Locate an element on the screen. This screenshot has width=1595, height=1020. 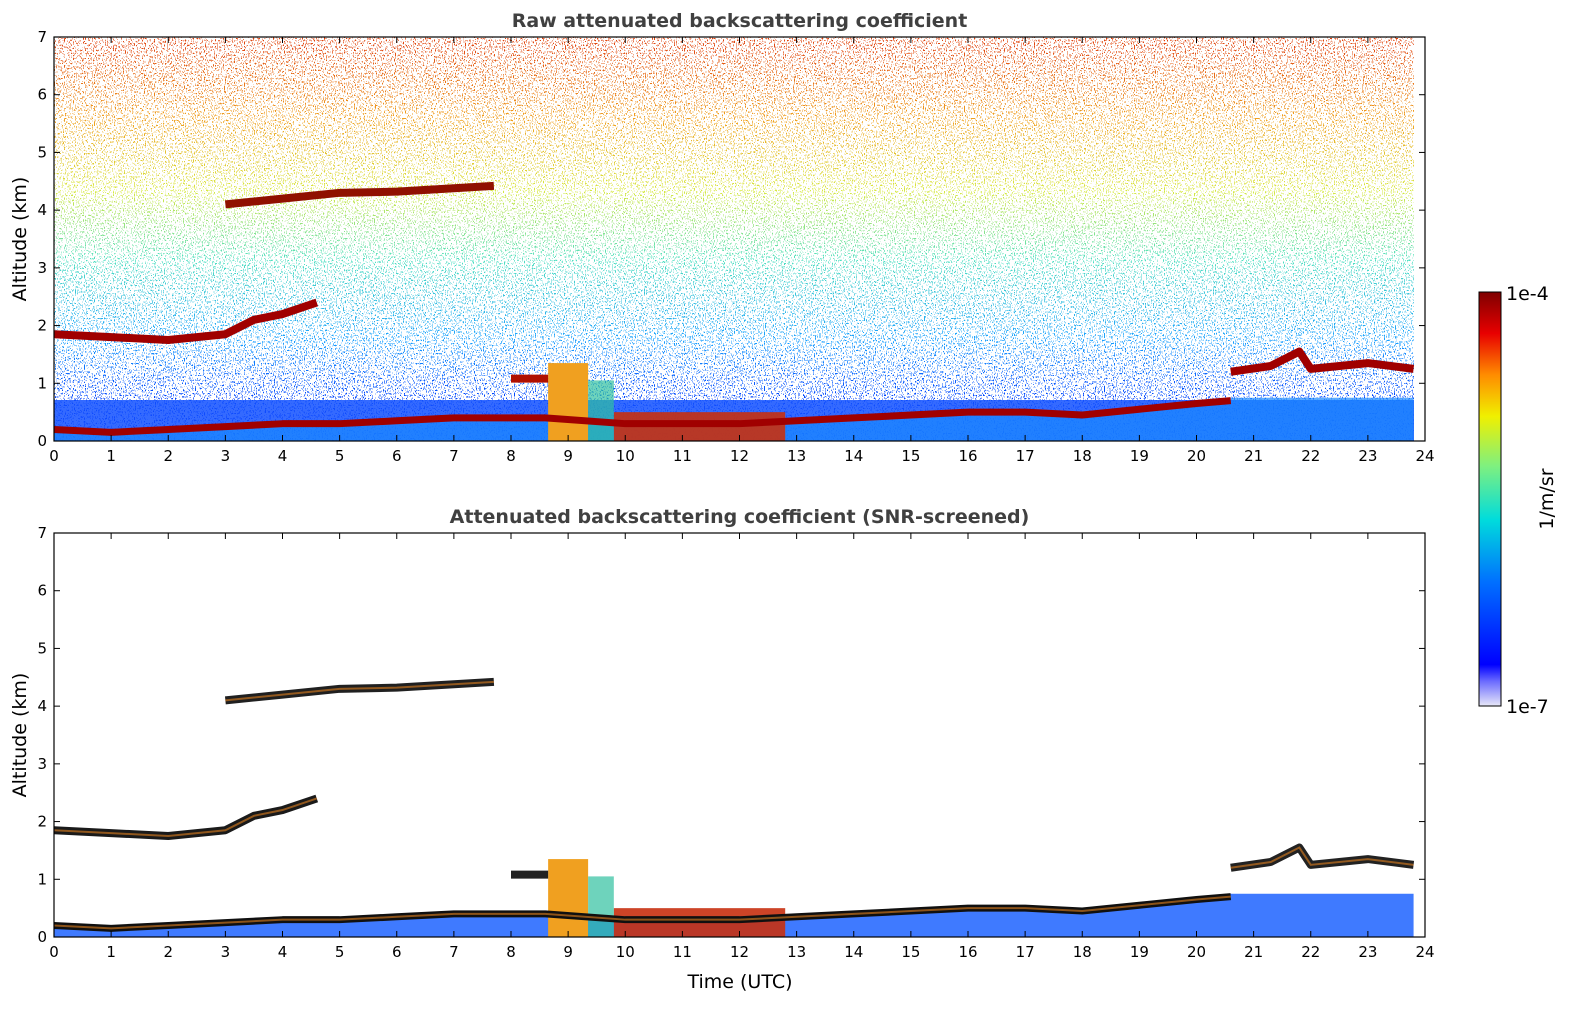
x-tick-label: 5 is located at coordinates (340, 456).